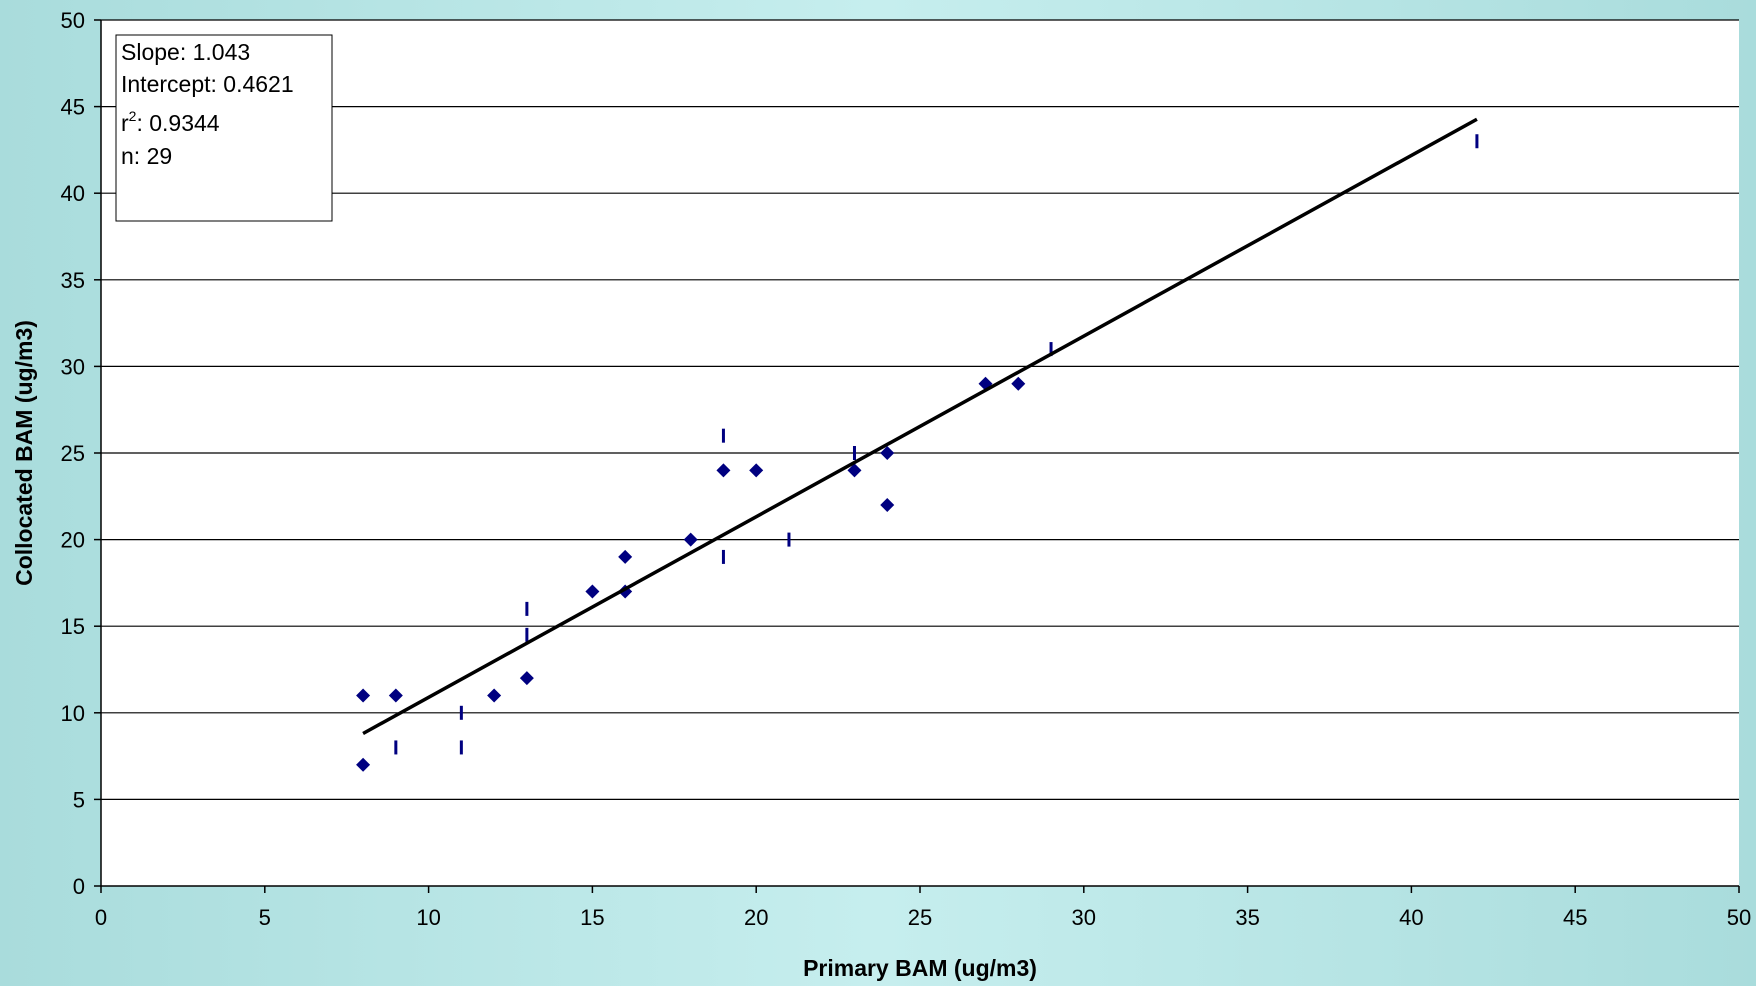 The width and height of the screenshot is (1756, 986). What do you see at coordinates (73, 713) in the screenshot?
I see `y-tick-label-10: 10` at bounding box center [73, 713].